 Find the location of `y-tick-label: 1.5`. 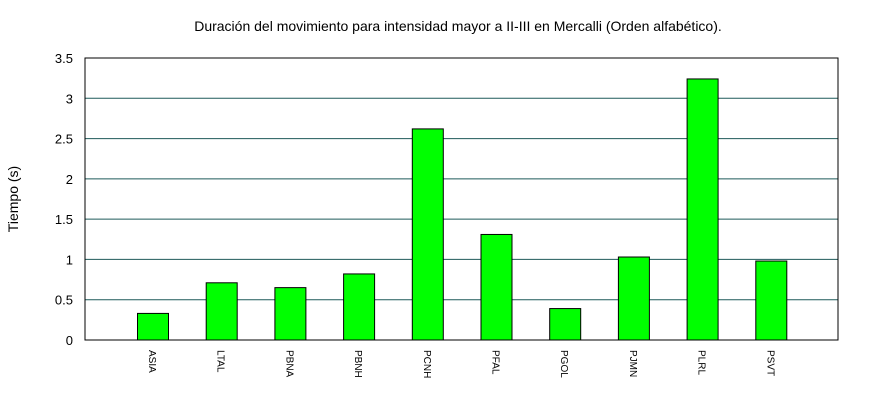

y-tick-label: 1.5 is located at coordinates (64, 219).